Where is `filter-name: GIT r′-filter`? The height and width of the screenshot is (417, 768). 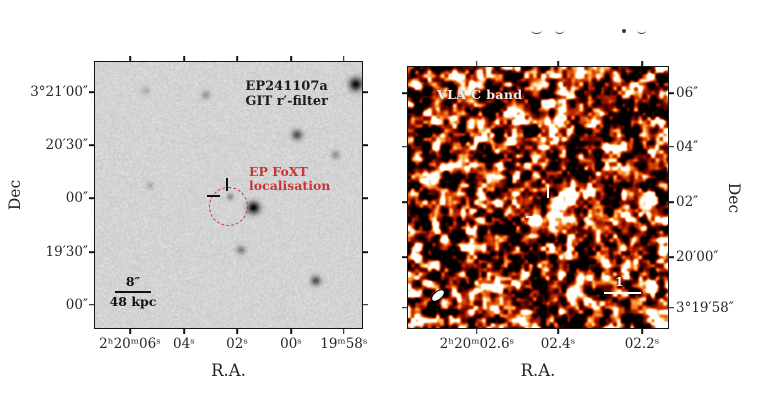
filter-name: GIT r′-filter is located at coordinates (286, 101).